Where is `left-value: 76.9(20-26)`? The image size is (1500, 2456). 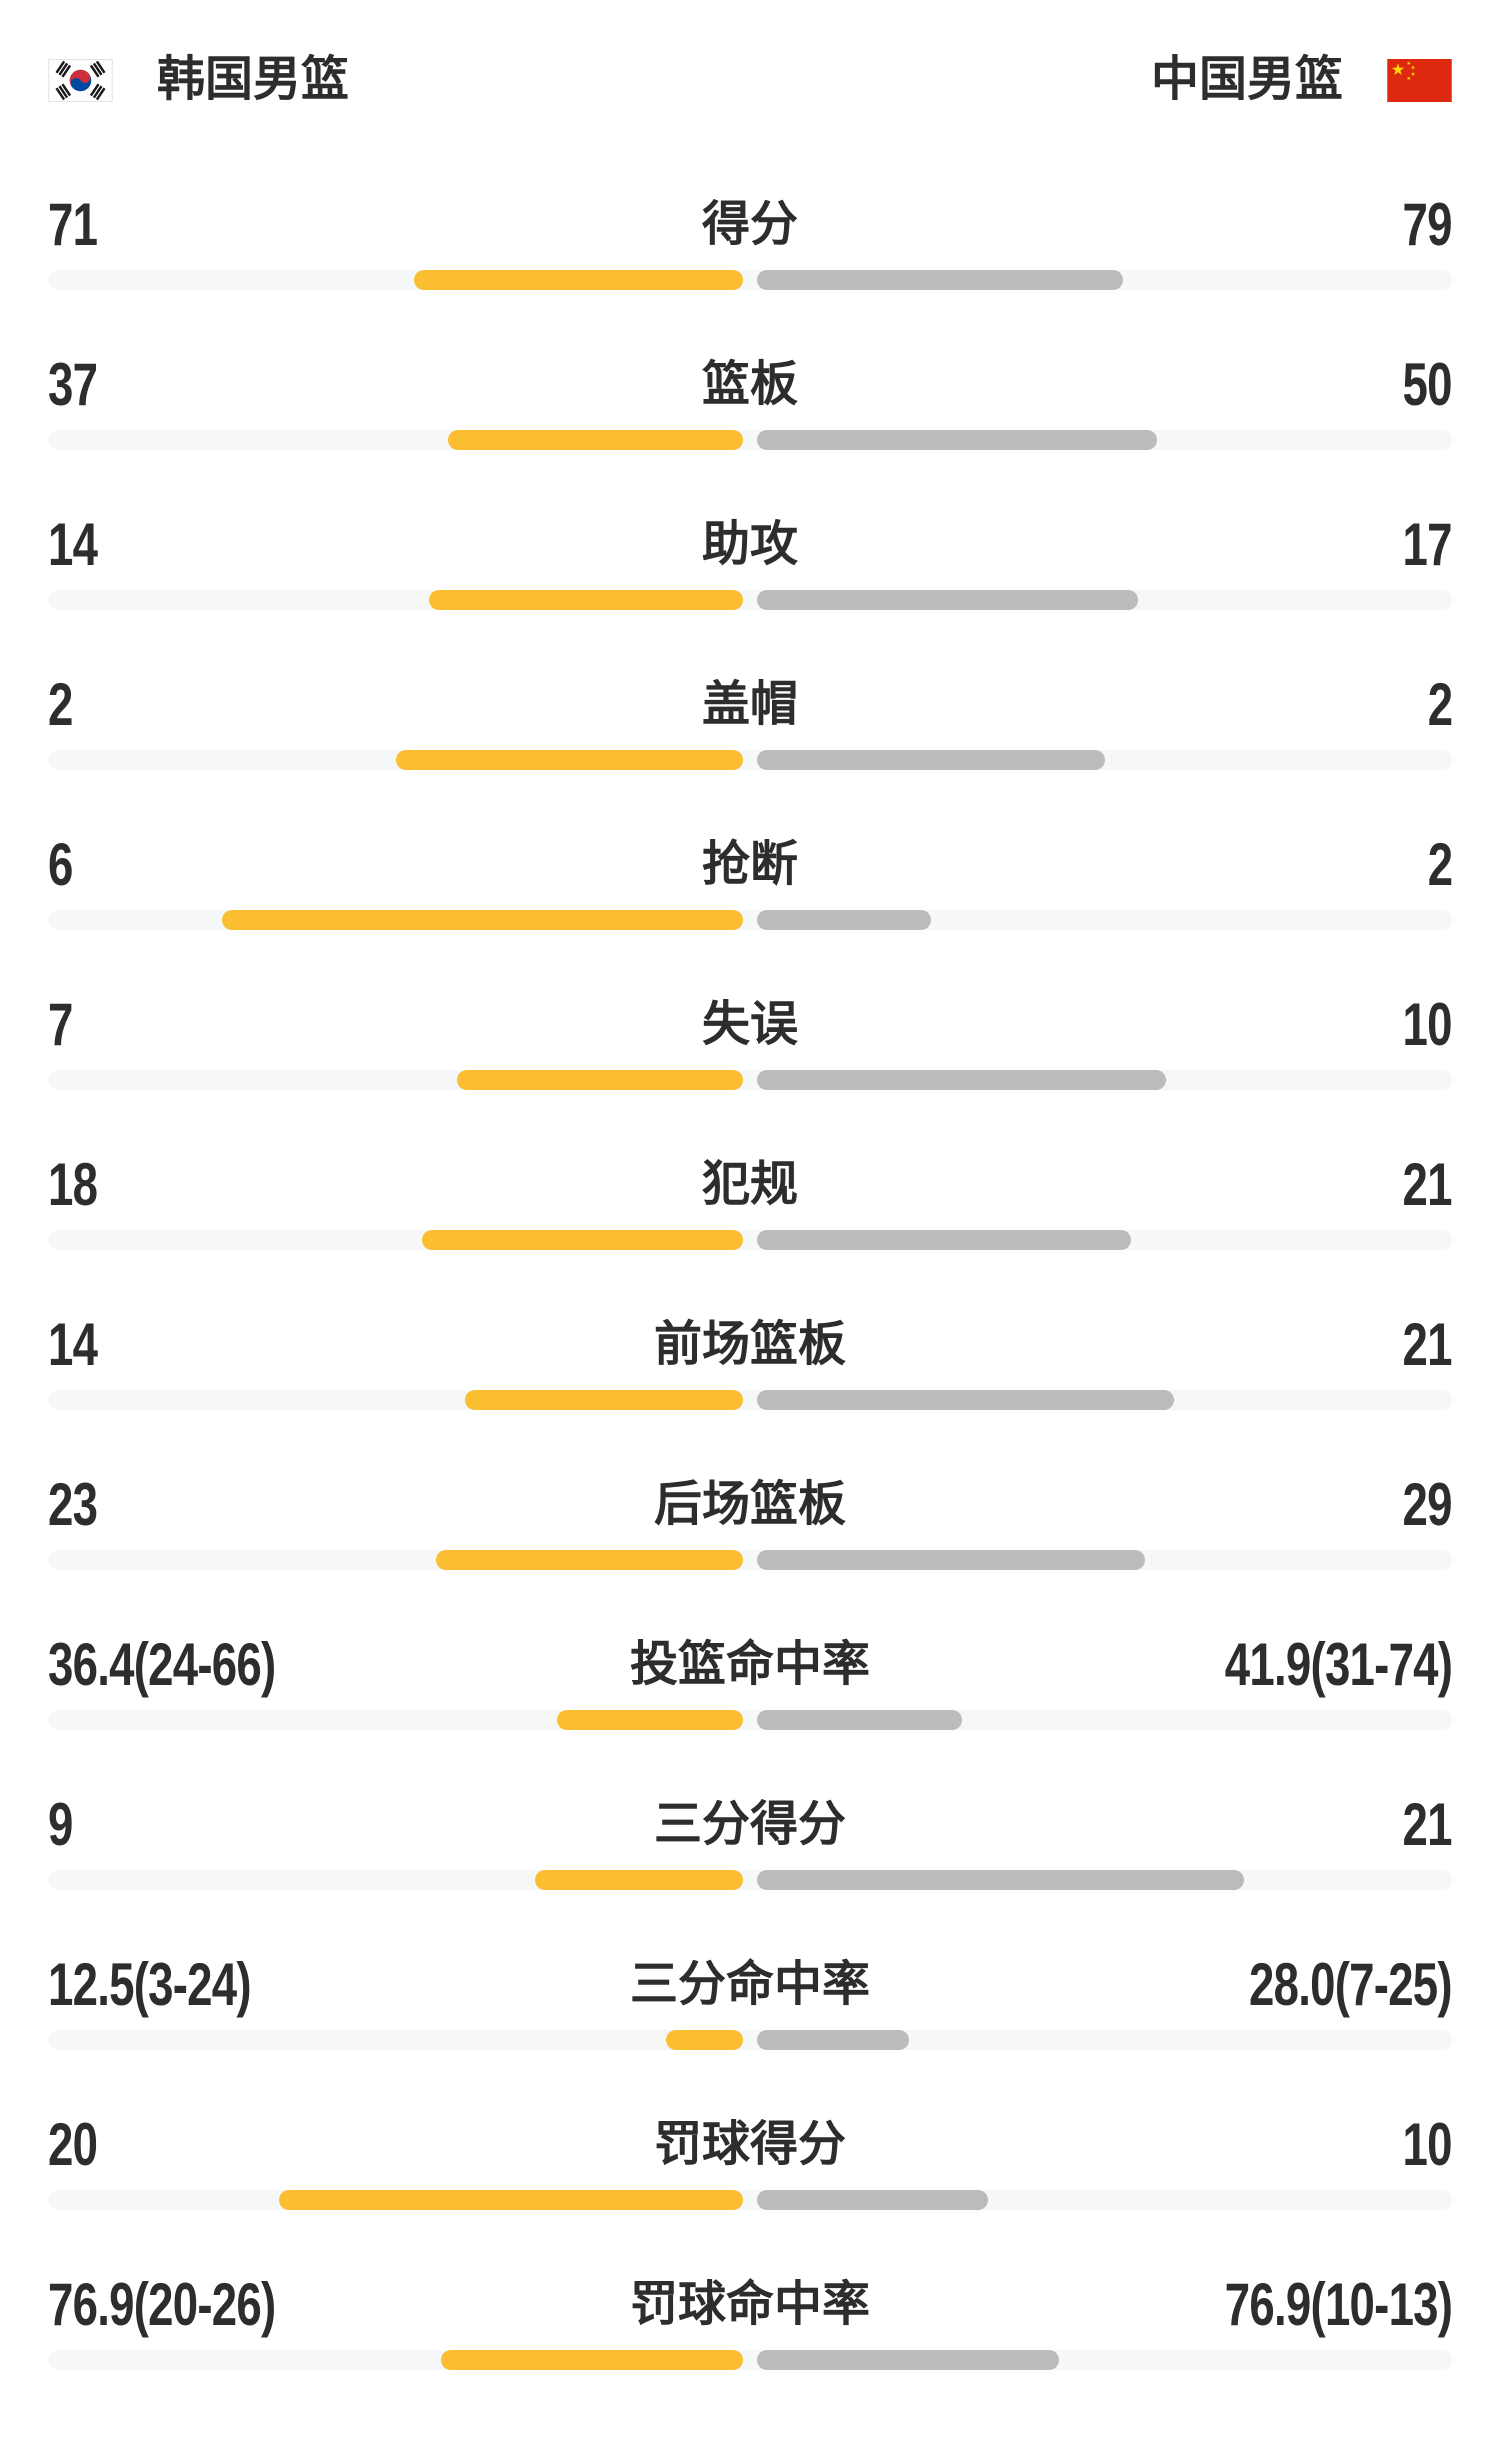
left-value: 76.9(20-26) is located at coordinates (162, 2304).